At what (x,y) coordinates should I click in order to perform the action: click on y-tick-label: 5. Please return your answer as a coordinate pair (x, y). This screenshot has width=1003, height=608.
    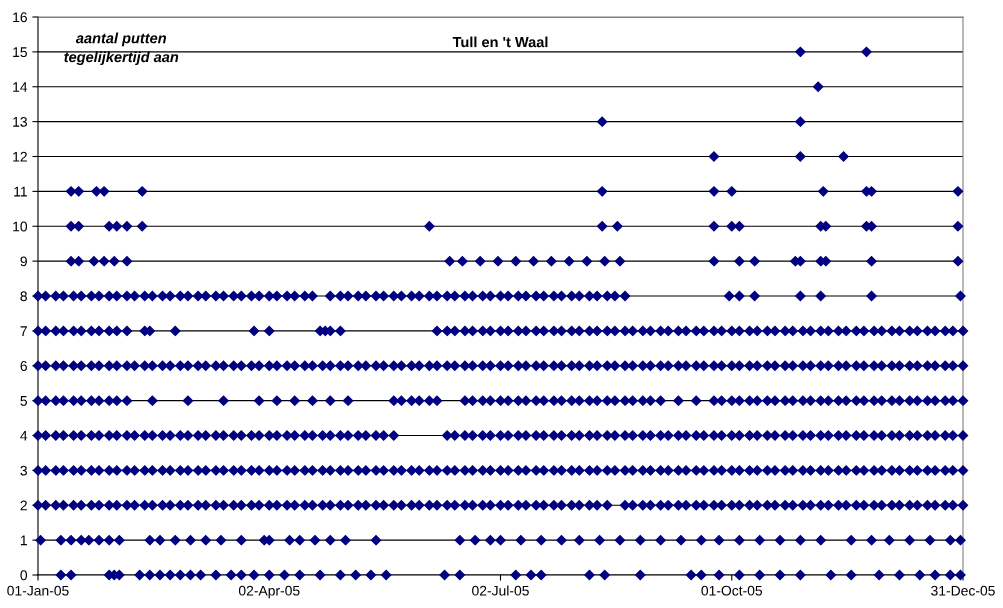
    Looking at the image, I should click on (23, 401).